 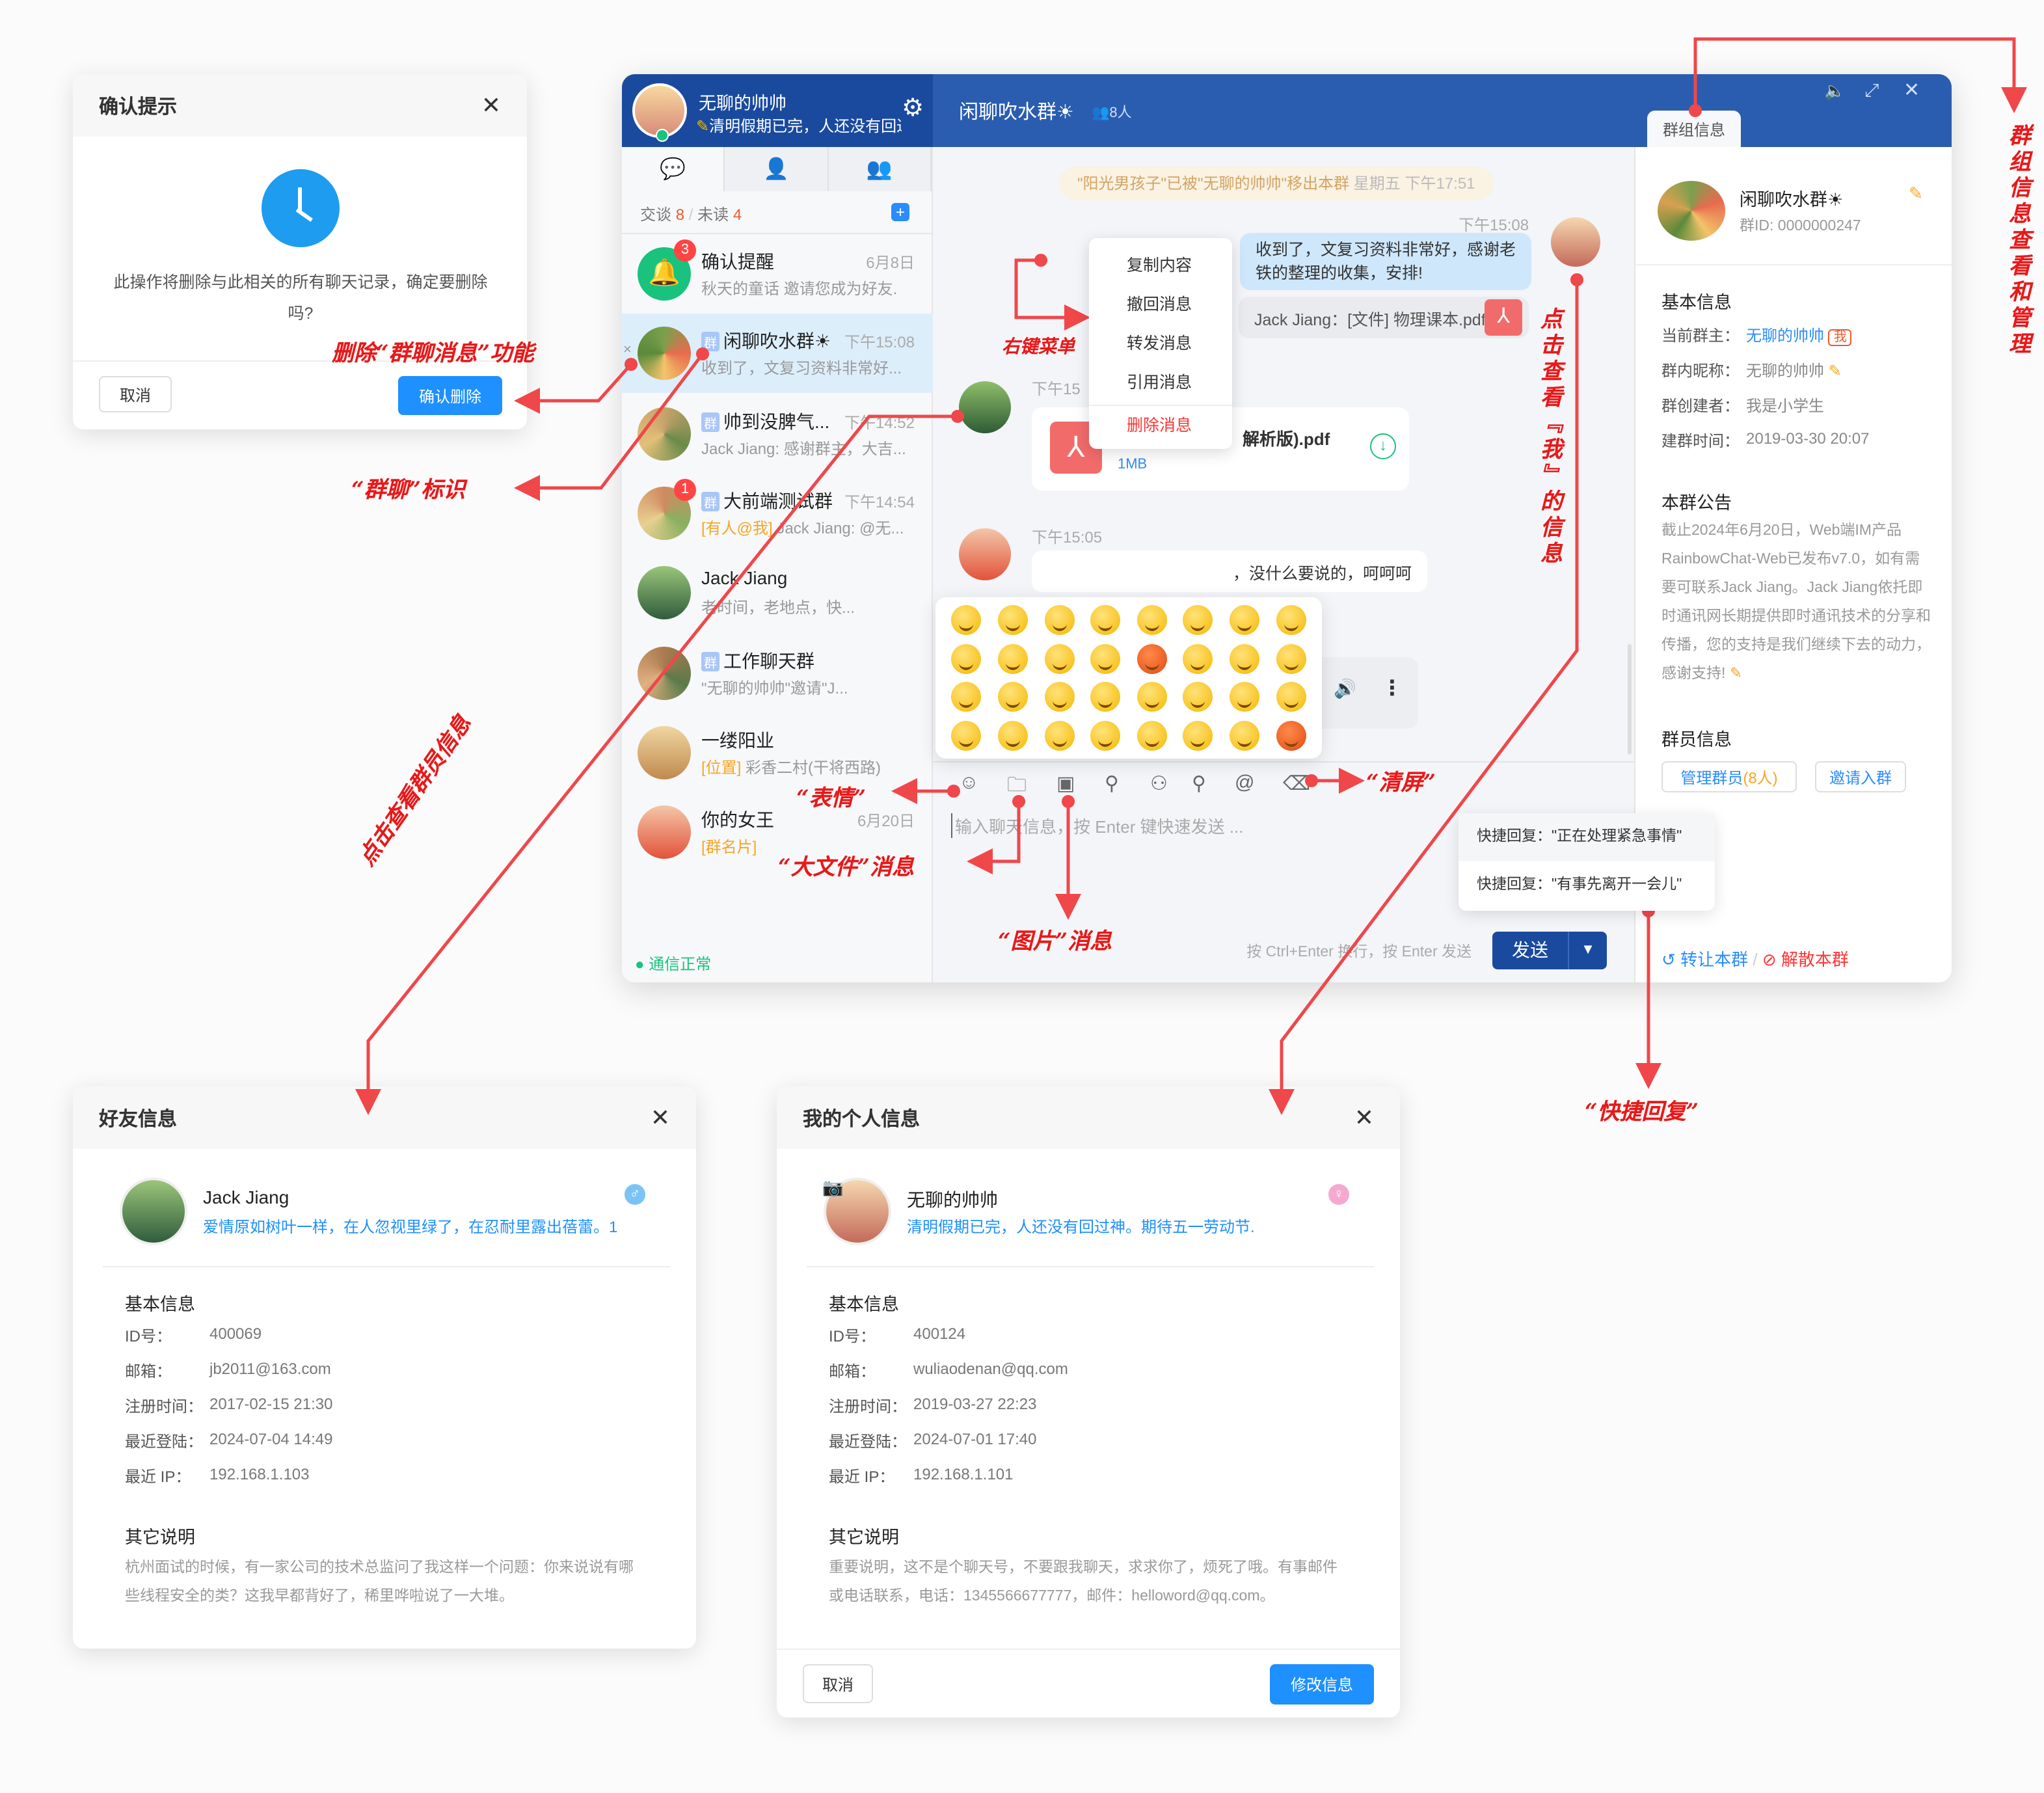 What do you see at coordinates (1245, 697) in the screenshot?
I see `grinning-emoji-icon` at bounding box center [1245, 697].